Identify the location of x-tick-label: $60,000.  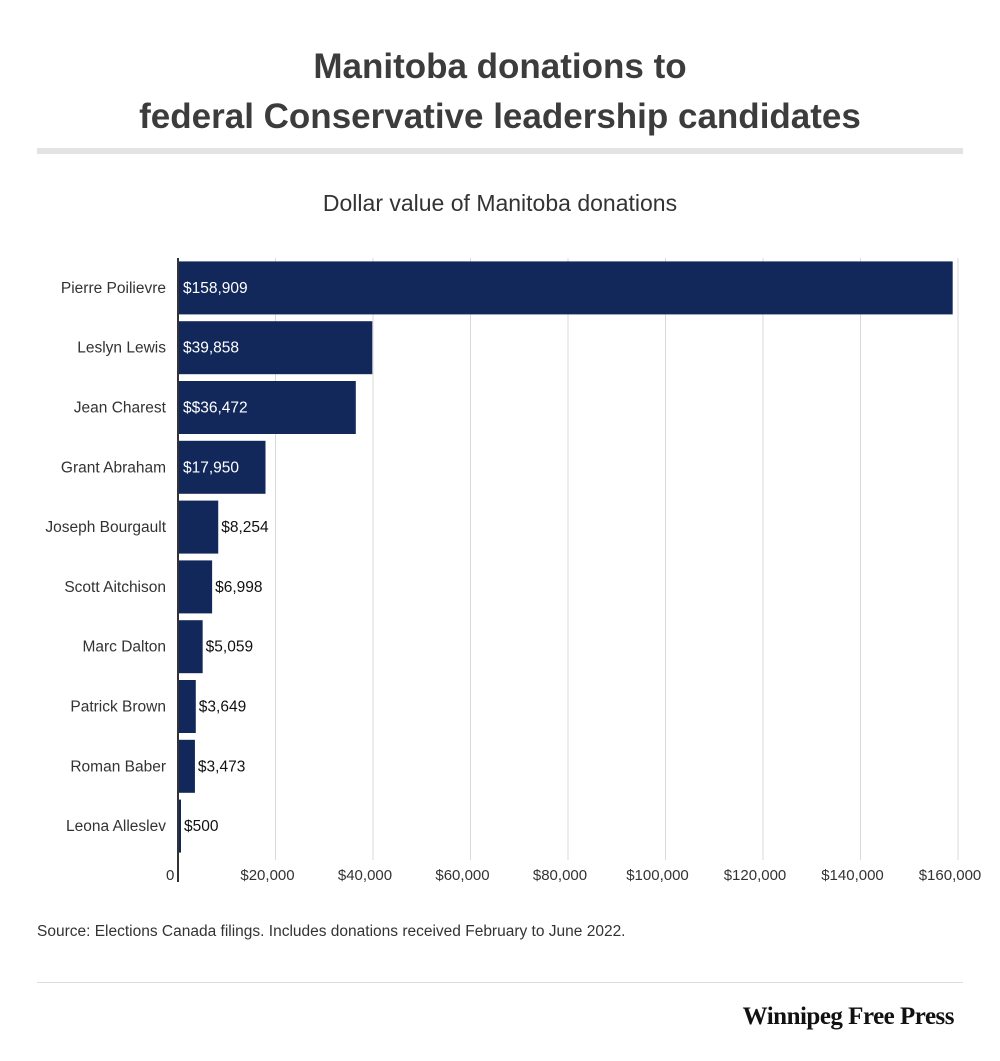
(462, 875).